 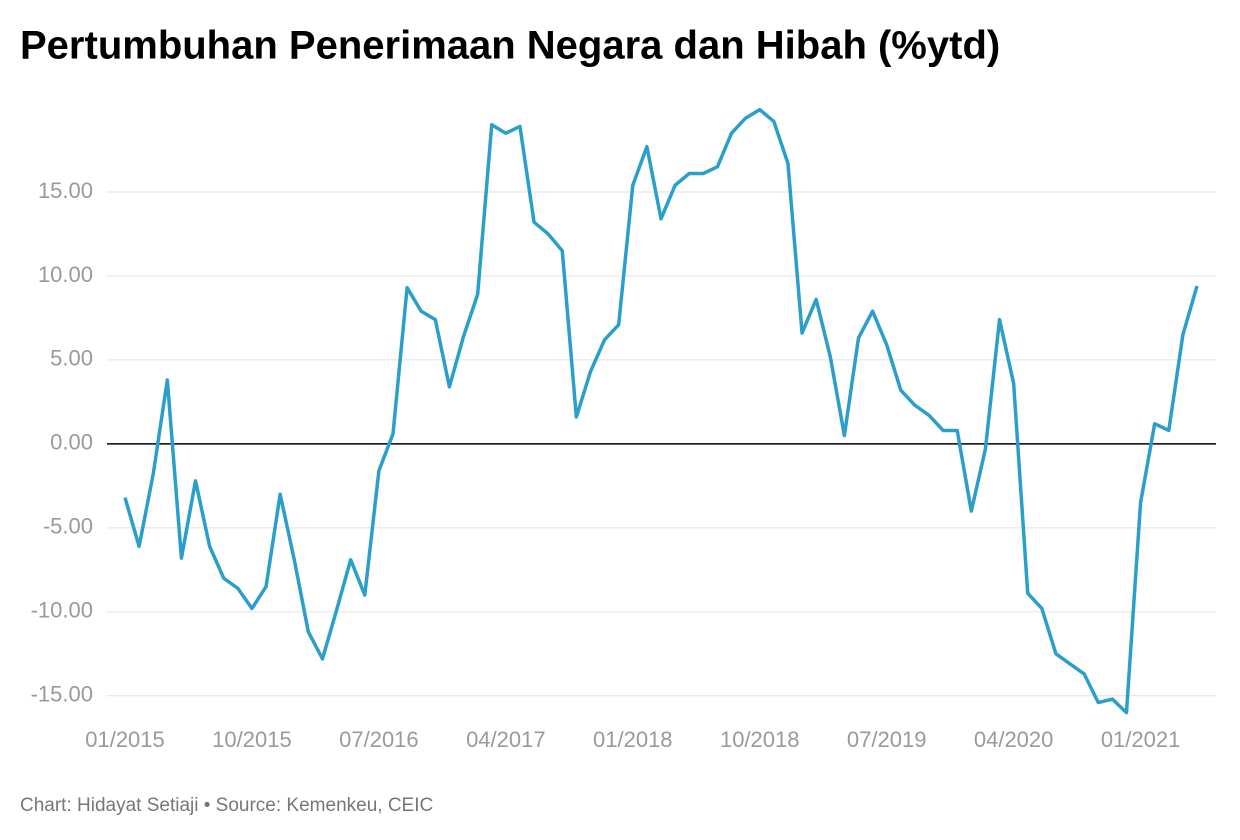 What do you see at coordinates (125, 739) in the screenshot?
I see `x-tick-label: 01/2015` at bounding box center [125, 739].